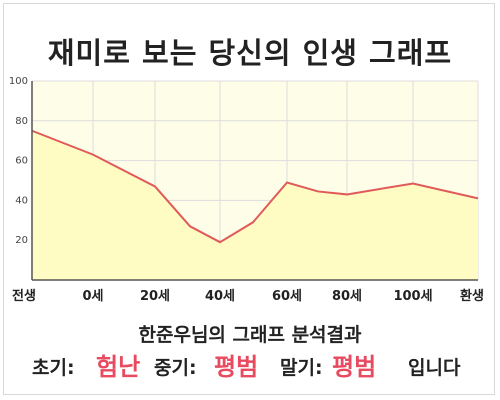 This screenshot has width=500, height=400. Describe the element at coordinates (118, 367) in the screenshot. I see `early-value: 험난` at that location.